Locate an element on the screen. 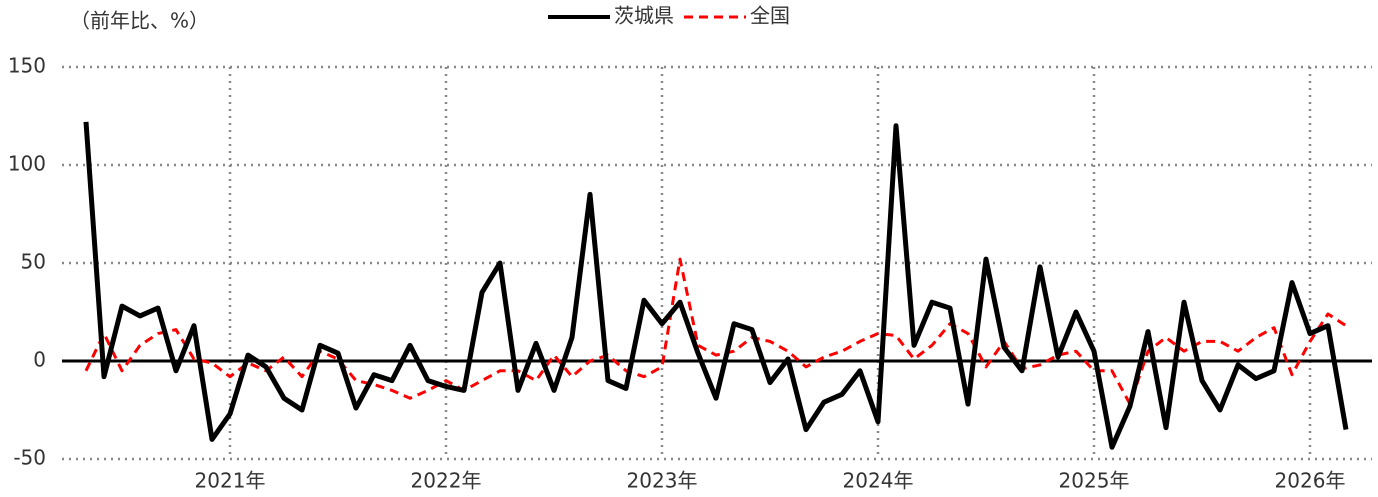 The height and width of the screenshot is (497, 1378). x-tick-label: 2026年 is located at coordinates (1310, 481).